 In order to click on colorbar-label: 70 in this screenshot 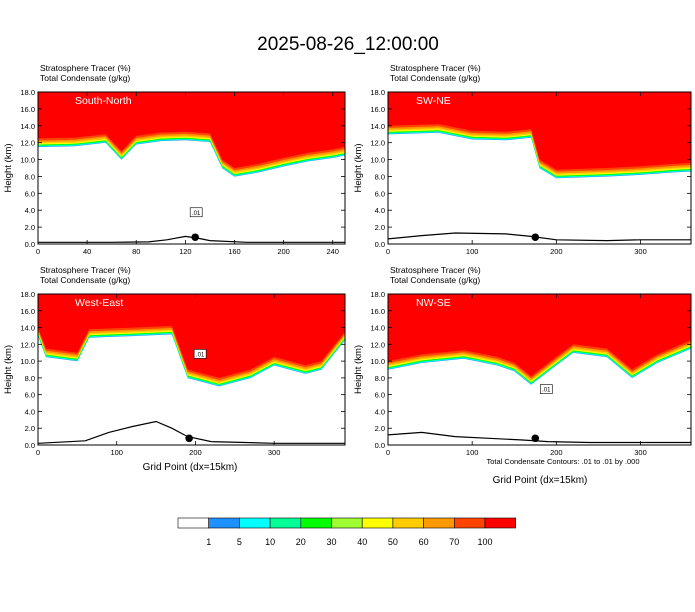, I will do `click(454, 542)`.